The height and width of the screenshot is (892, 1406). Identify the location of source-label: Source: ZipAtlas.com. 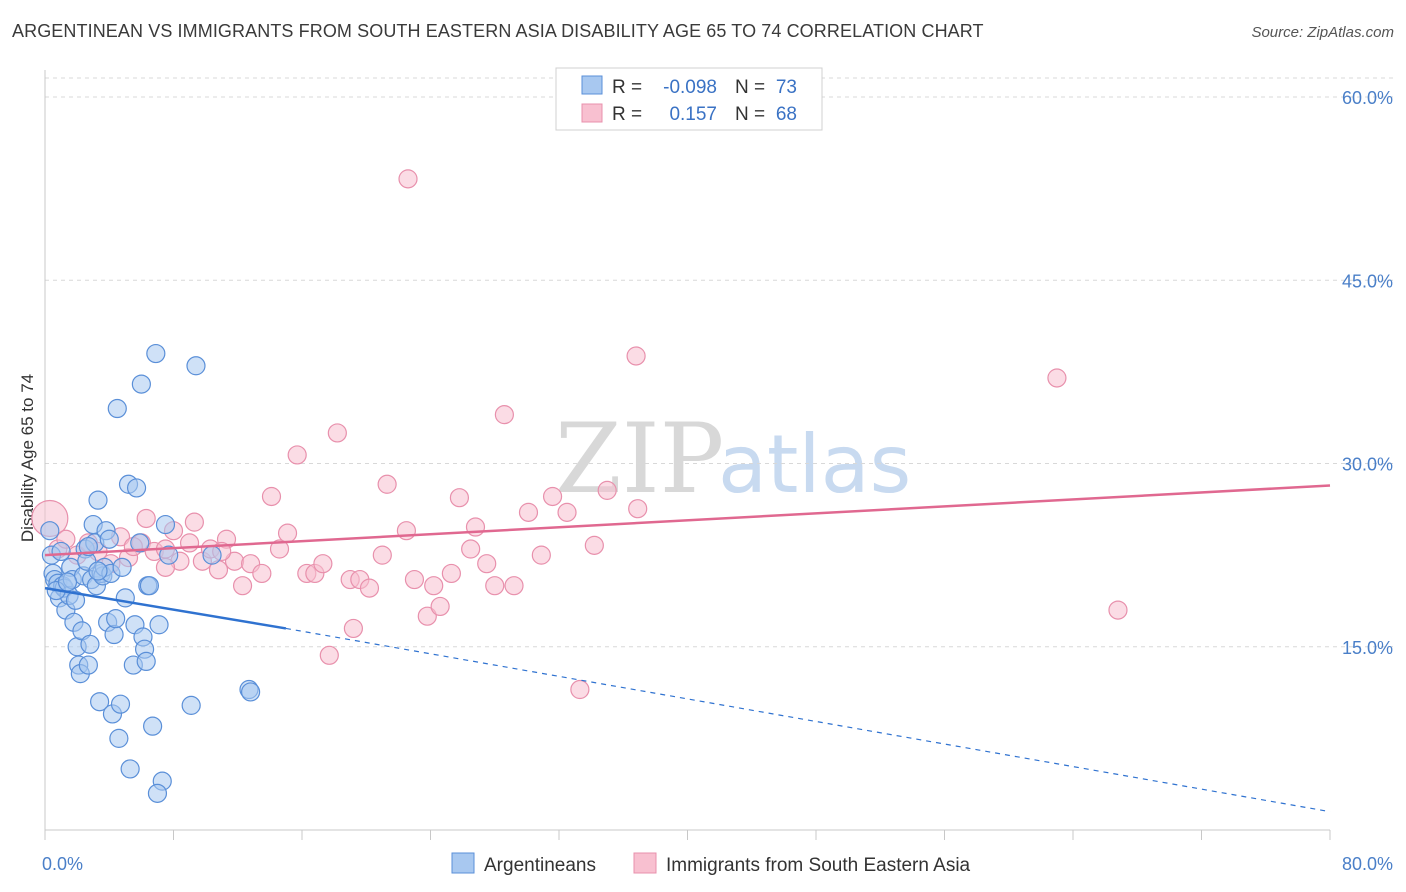
(1322, 32).